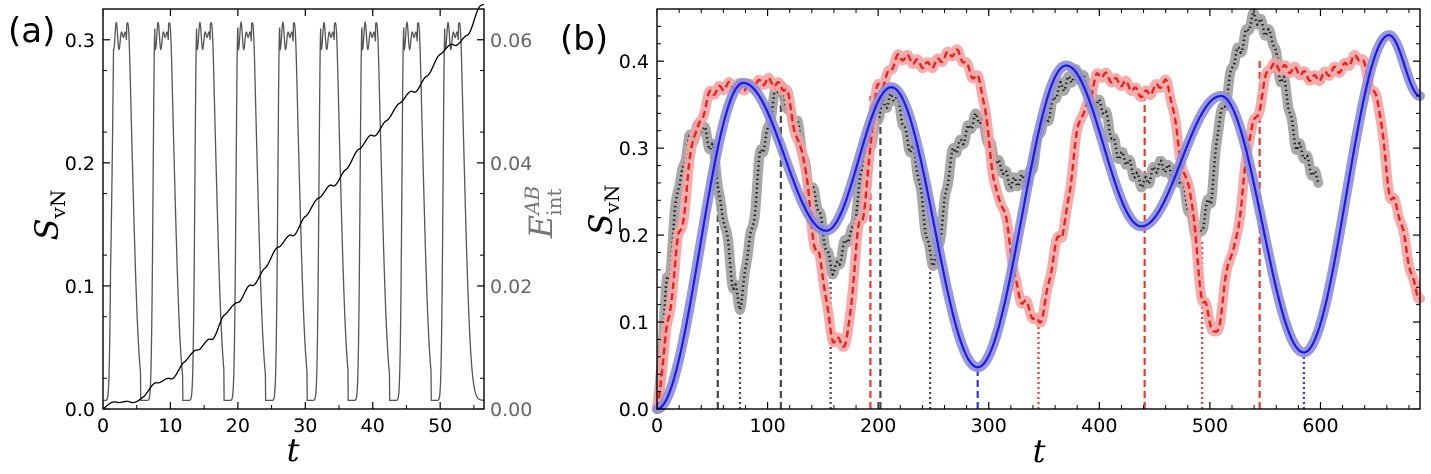 The width and height of the screenshot is (1431, 474). Describe the element at coordinates (80, 41) in the screenshot. I see `ytick-a-left-label-3: 0.3` at that location.